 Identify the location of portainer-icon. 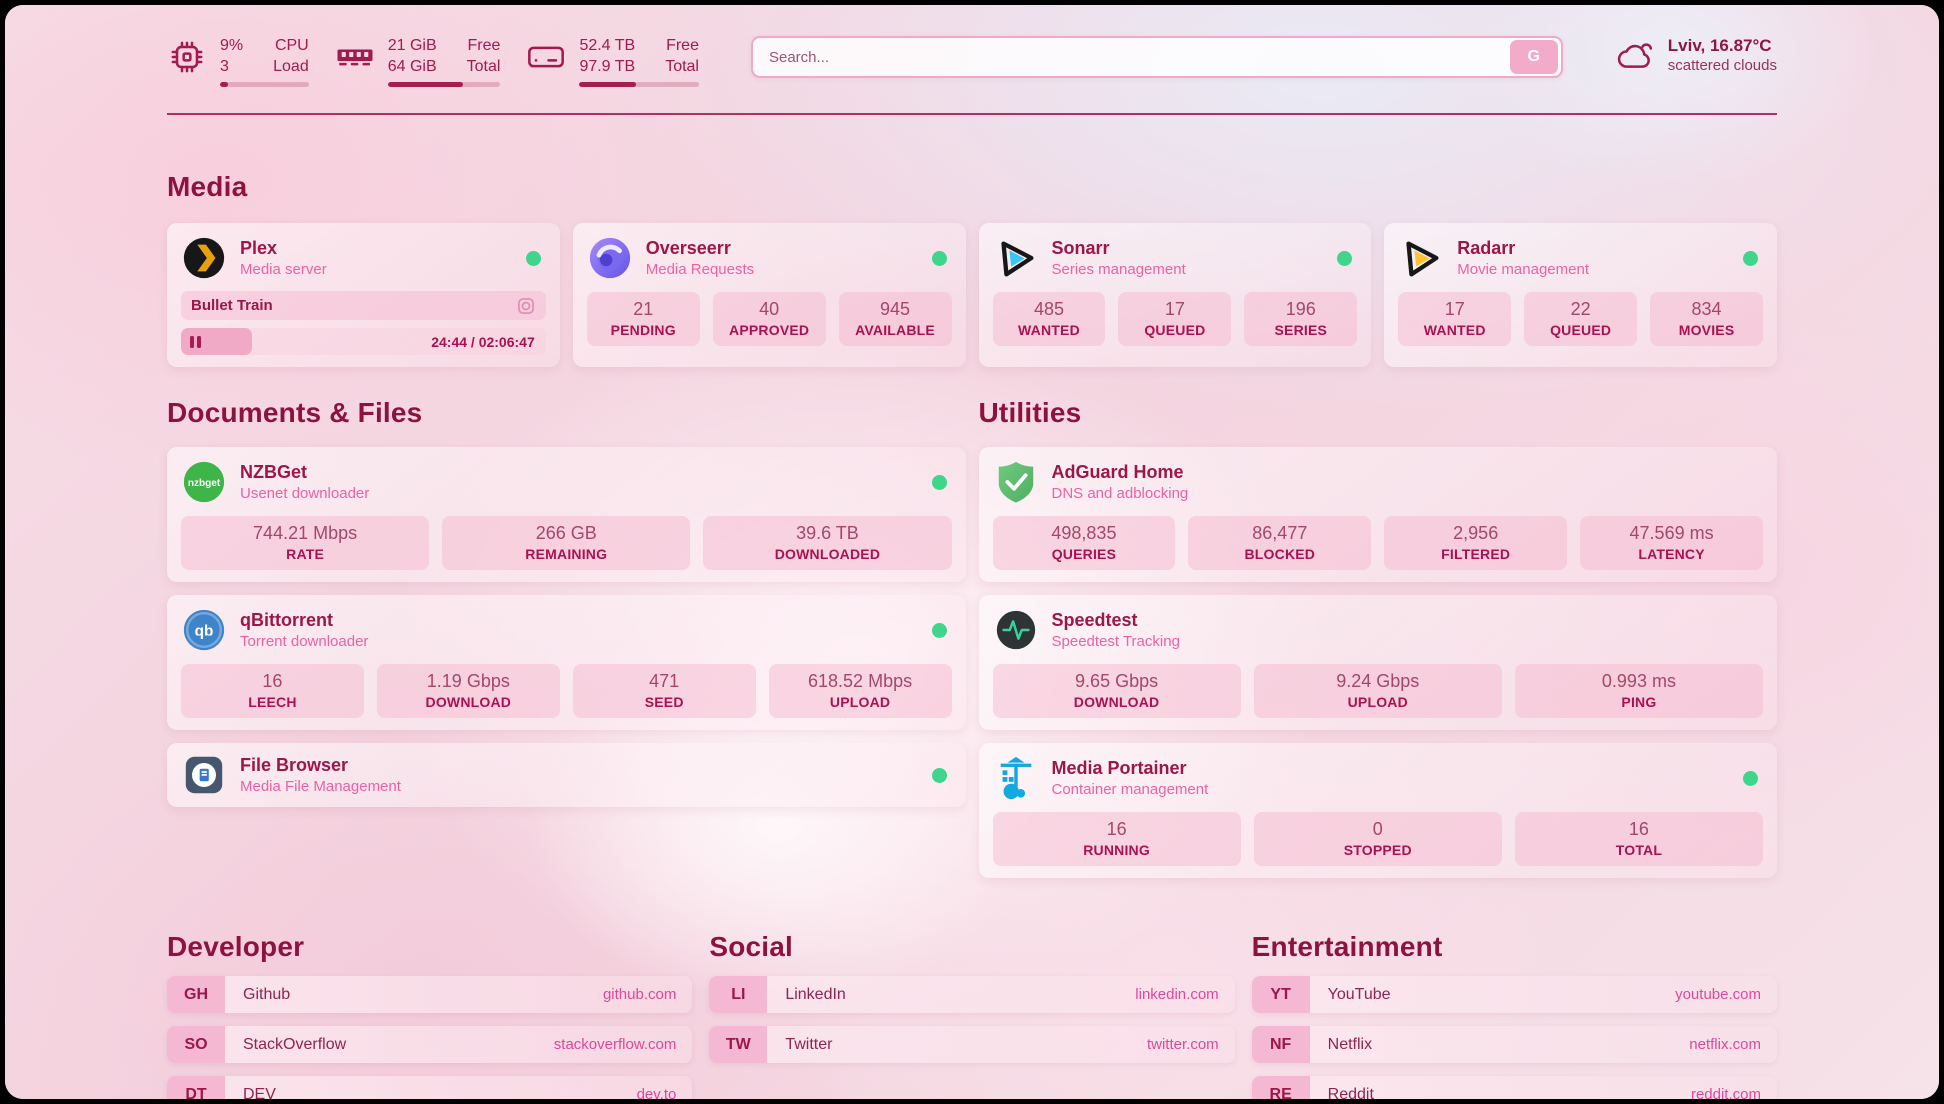
(1016, 778).